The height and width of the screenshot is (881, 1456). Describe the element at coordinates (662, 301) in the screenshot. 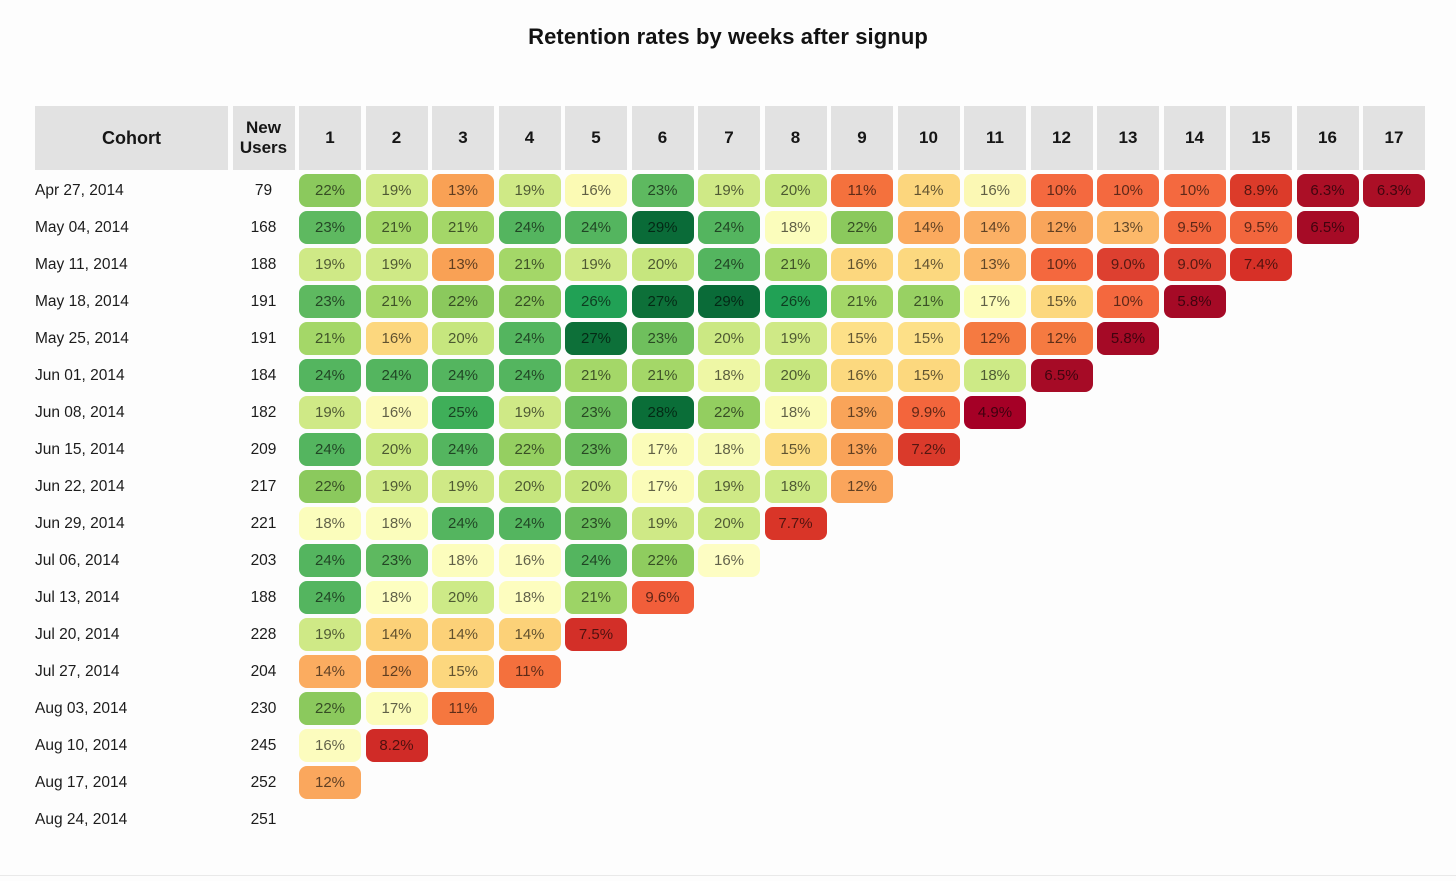

I see `retention-cell: 27%` at that location.